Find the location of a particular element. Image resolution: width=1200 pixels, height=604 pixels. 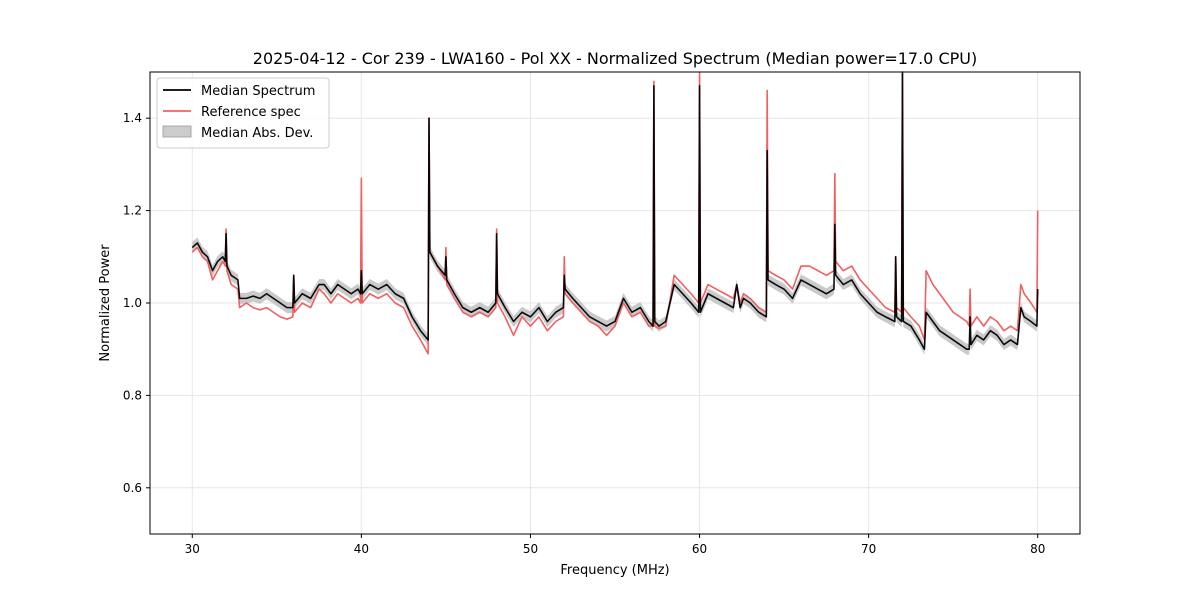

legend-mad-label: Median Abs. Dev. is located at coordinates (257, 133).